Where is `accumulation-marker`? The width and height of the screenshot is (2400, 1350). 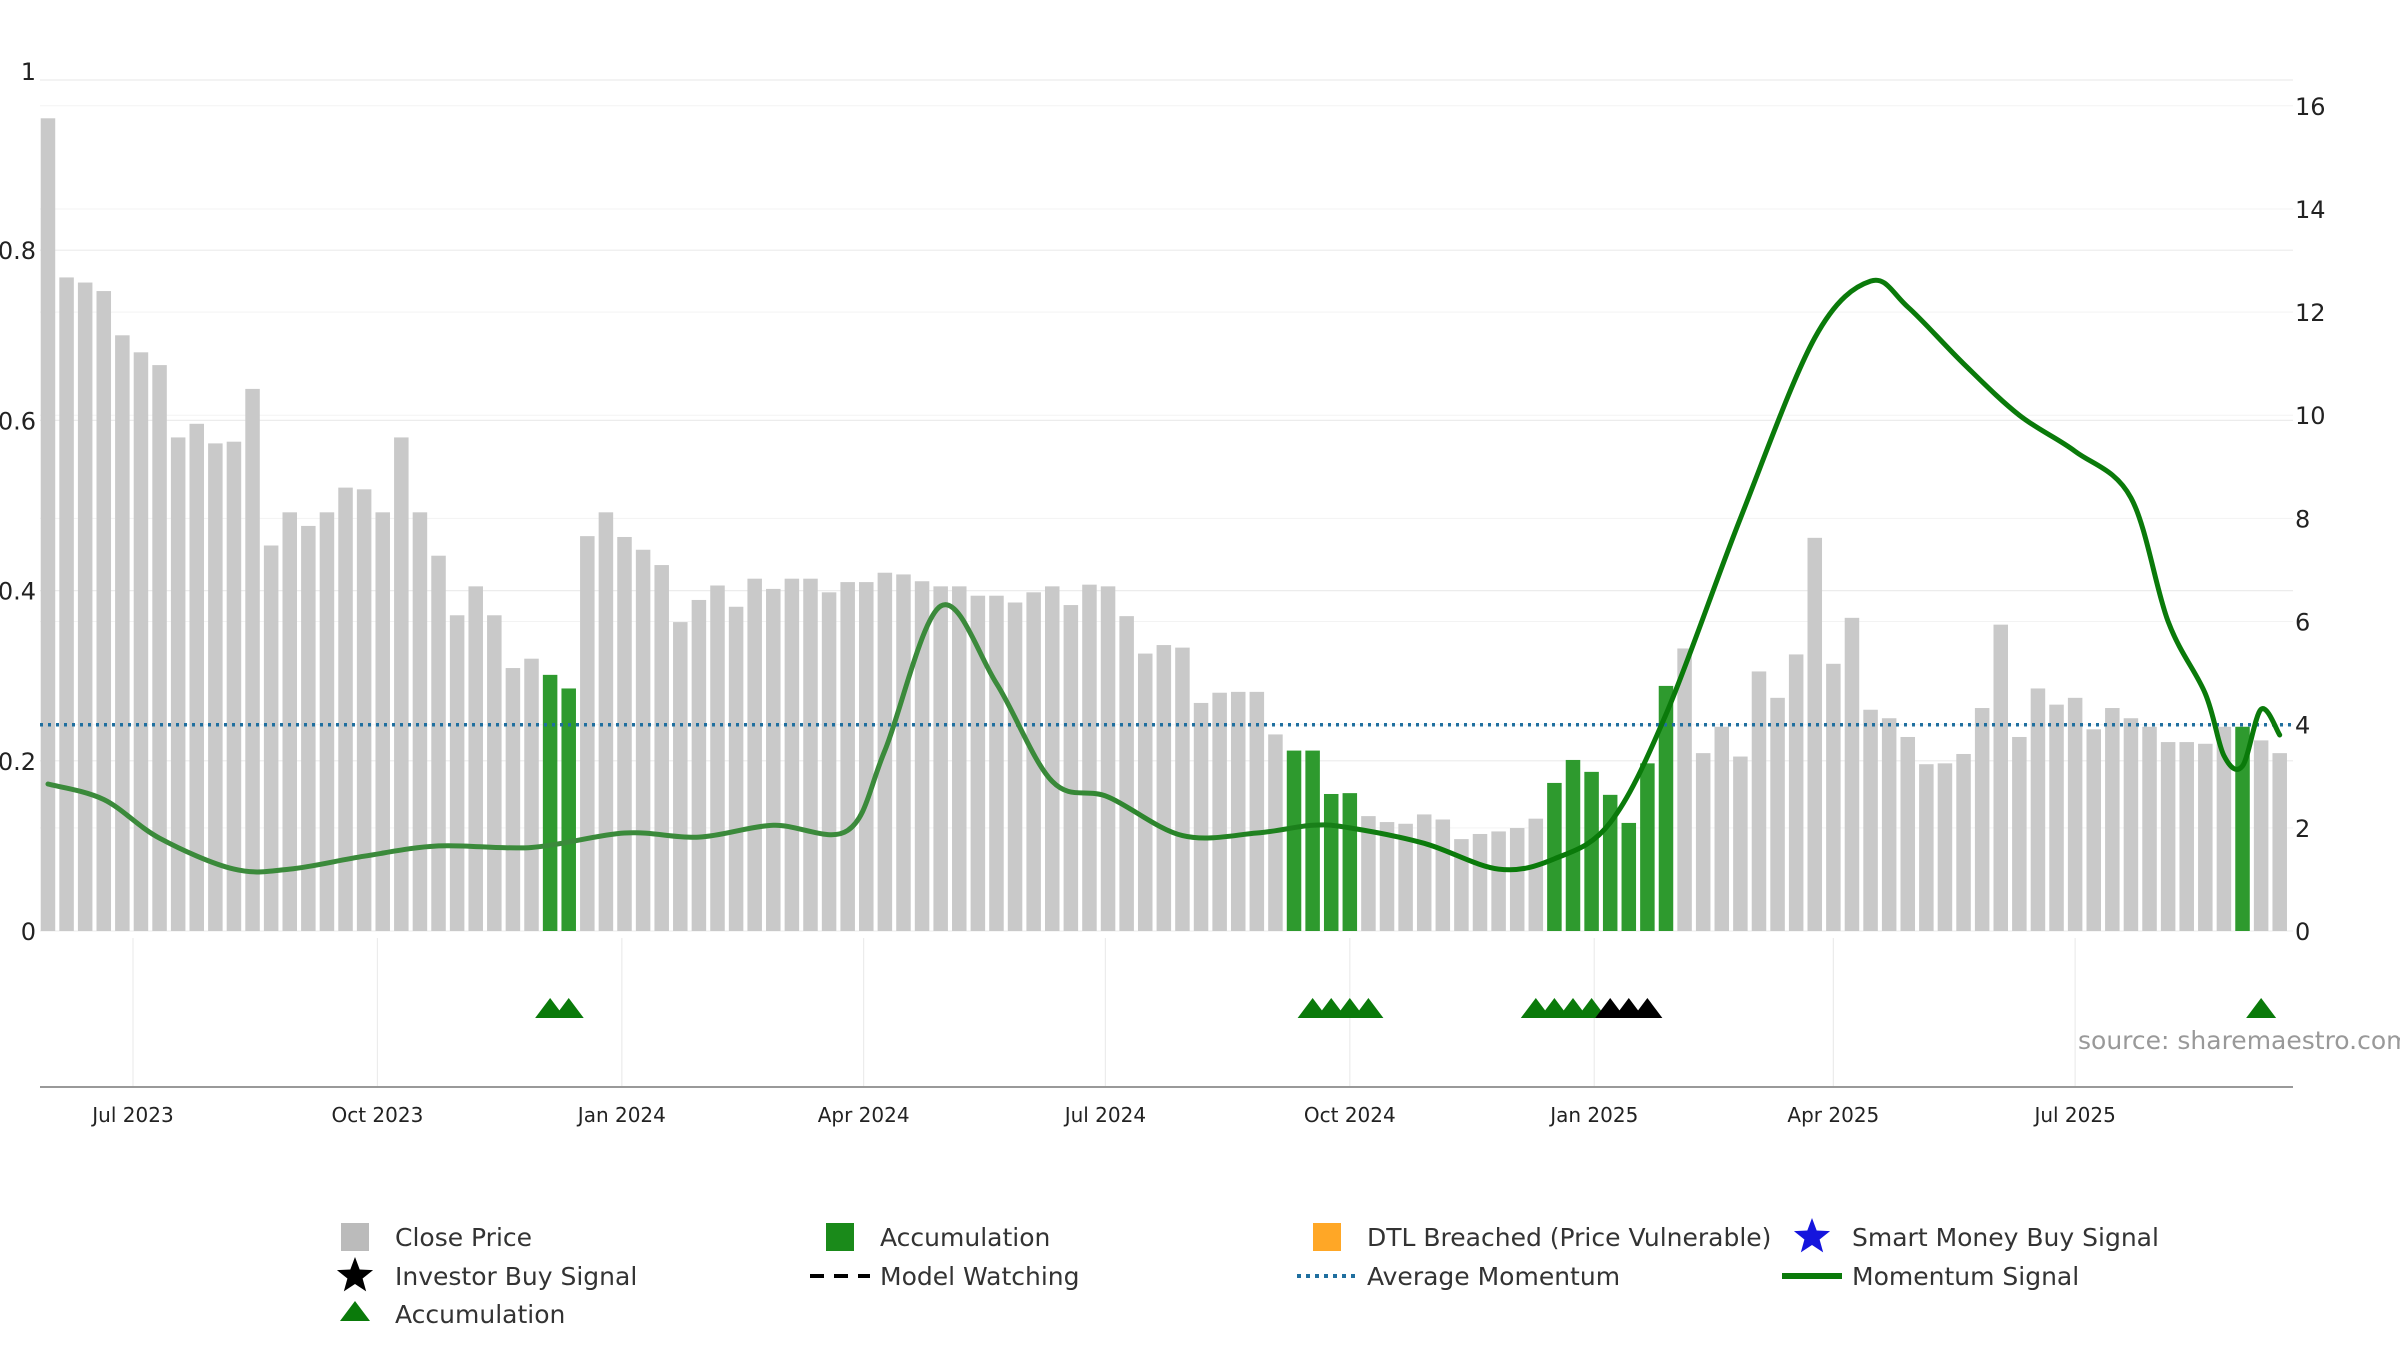
accumulation-marker is located at coordinates (568, 1008).